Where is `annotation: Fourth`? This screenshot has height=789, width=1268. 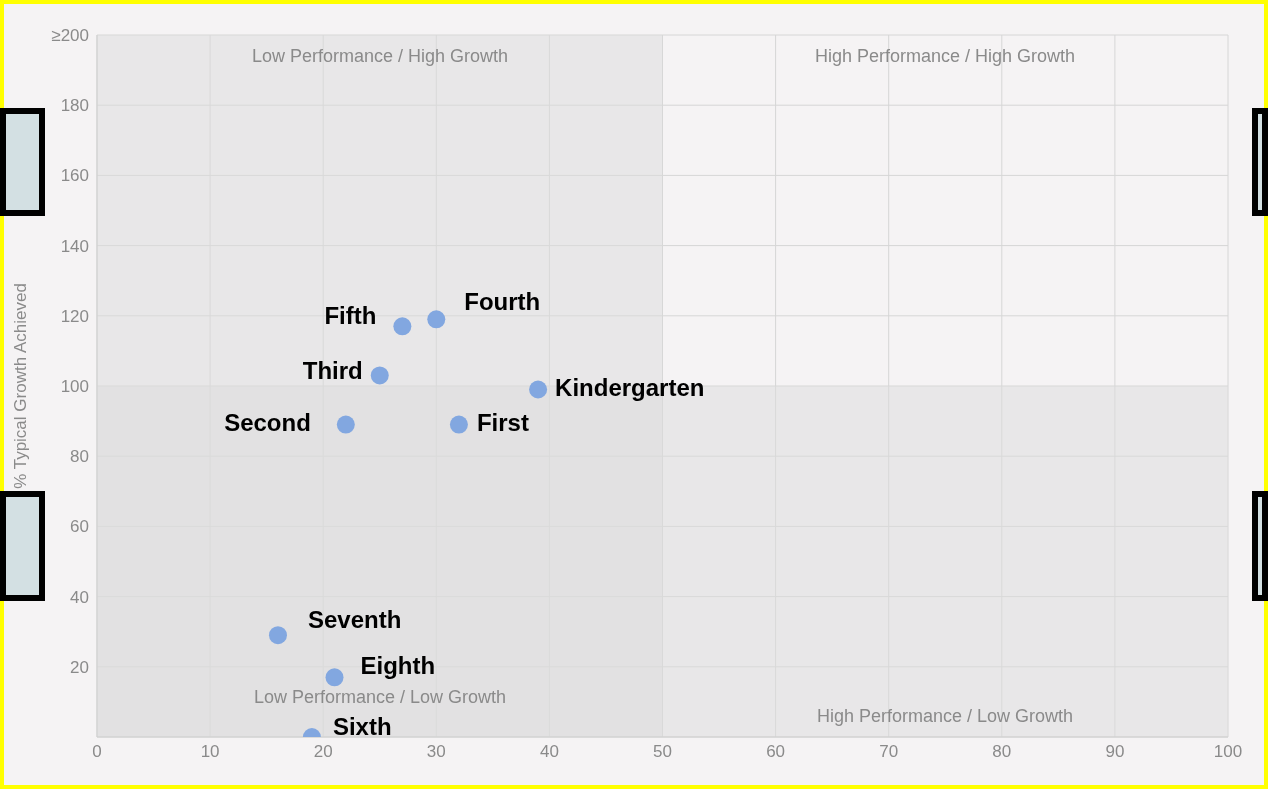
annotation: Fourth is located at coordinates (502, 301).